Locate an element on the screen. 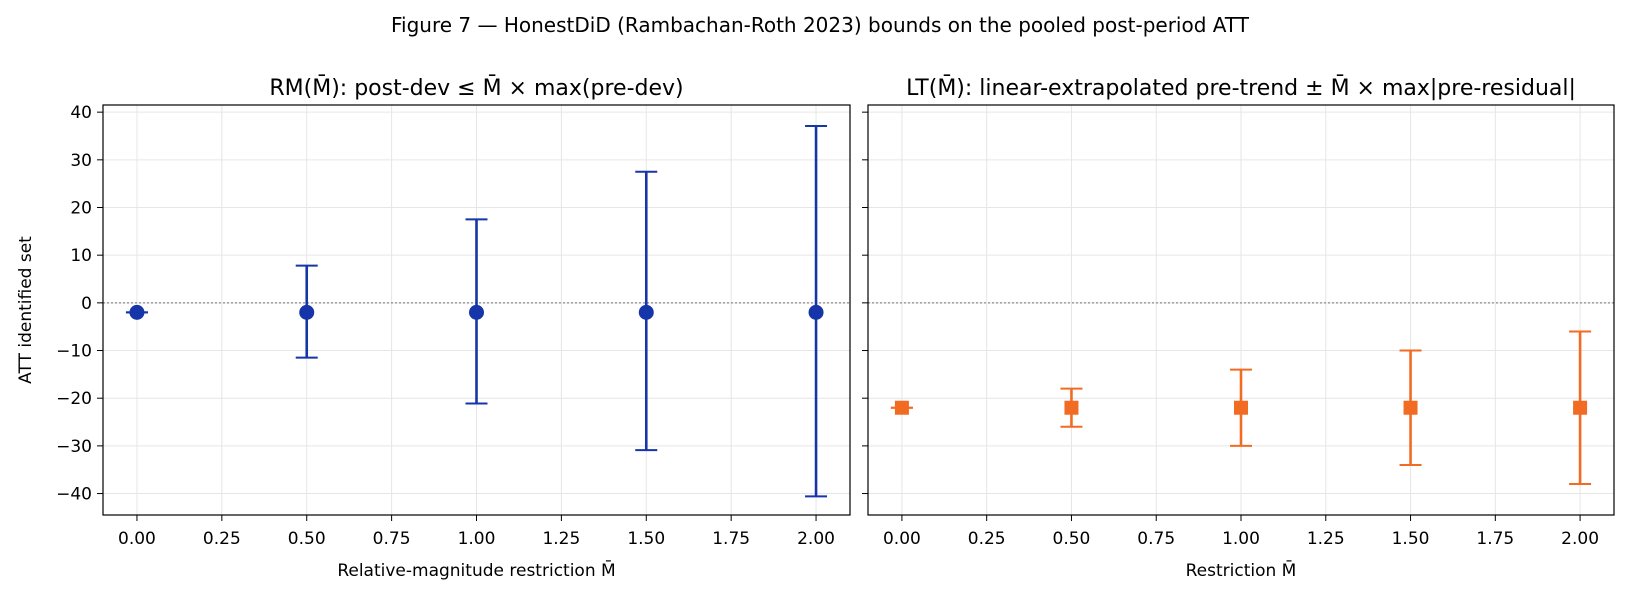 The width and height of the screenshot is (1640, 596). y-tick-label: 10 is located at coordinates (81, 256).